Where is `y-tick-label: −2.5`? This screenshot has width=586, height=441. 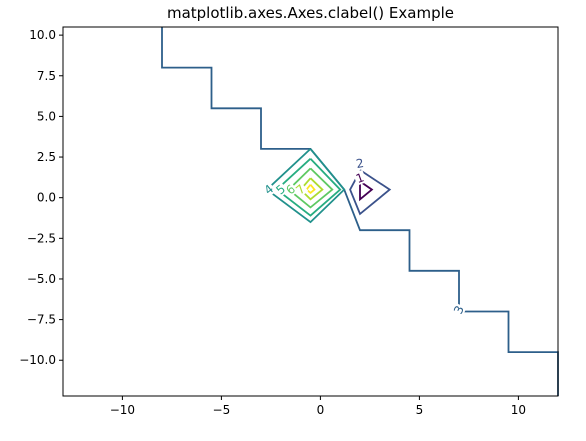
y-tick-label: −2.5 is located at coordinates (41, 238).